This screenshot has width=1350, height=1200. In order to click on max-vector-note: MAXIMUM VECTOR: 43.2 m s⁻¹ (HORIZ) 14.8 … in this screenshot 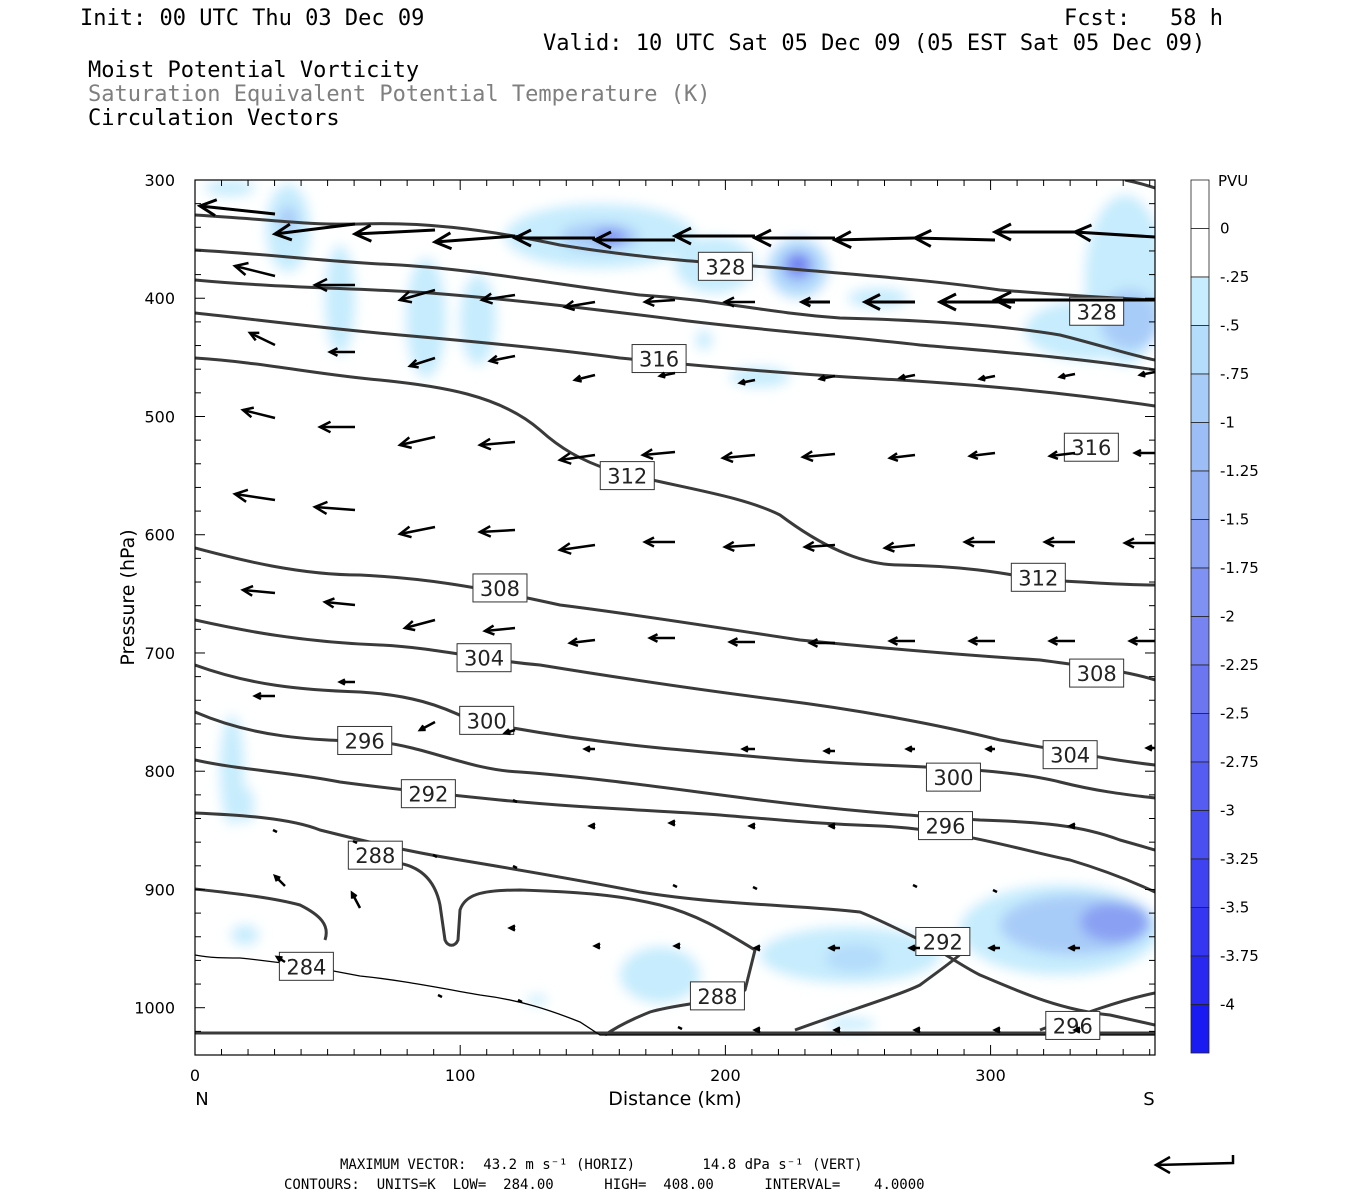, I will do `click(601, 1165)`.